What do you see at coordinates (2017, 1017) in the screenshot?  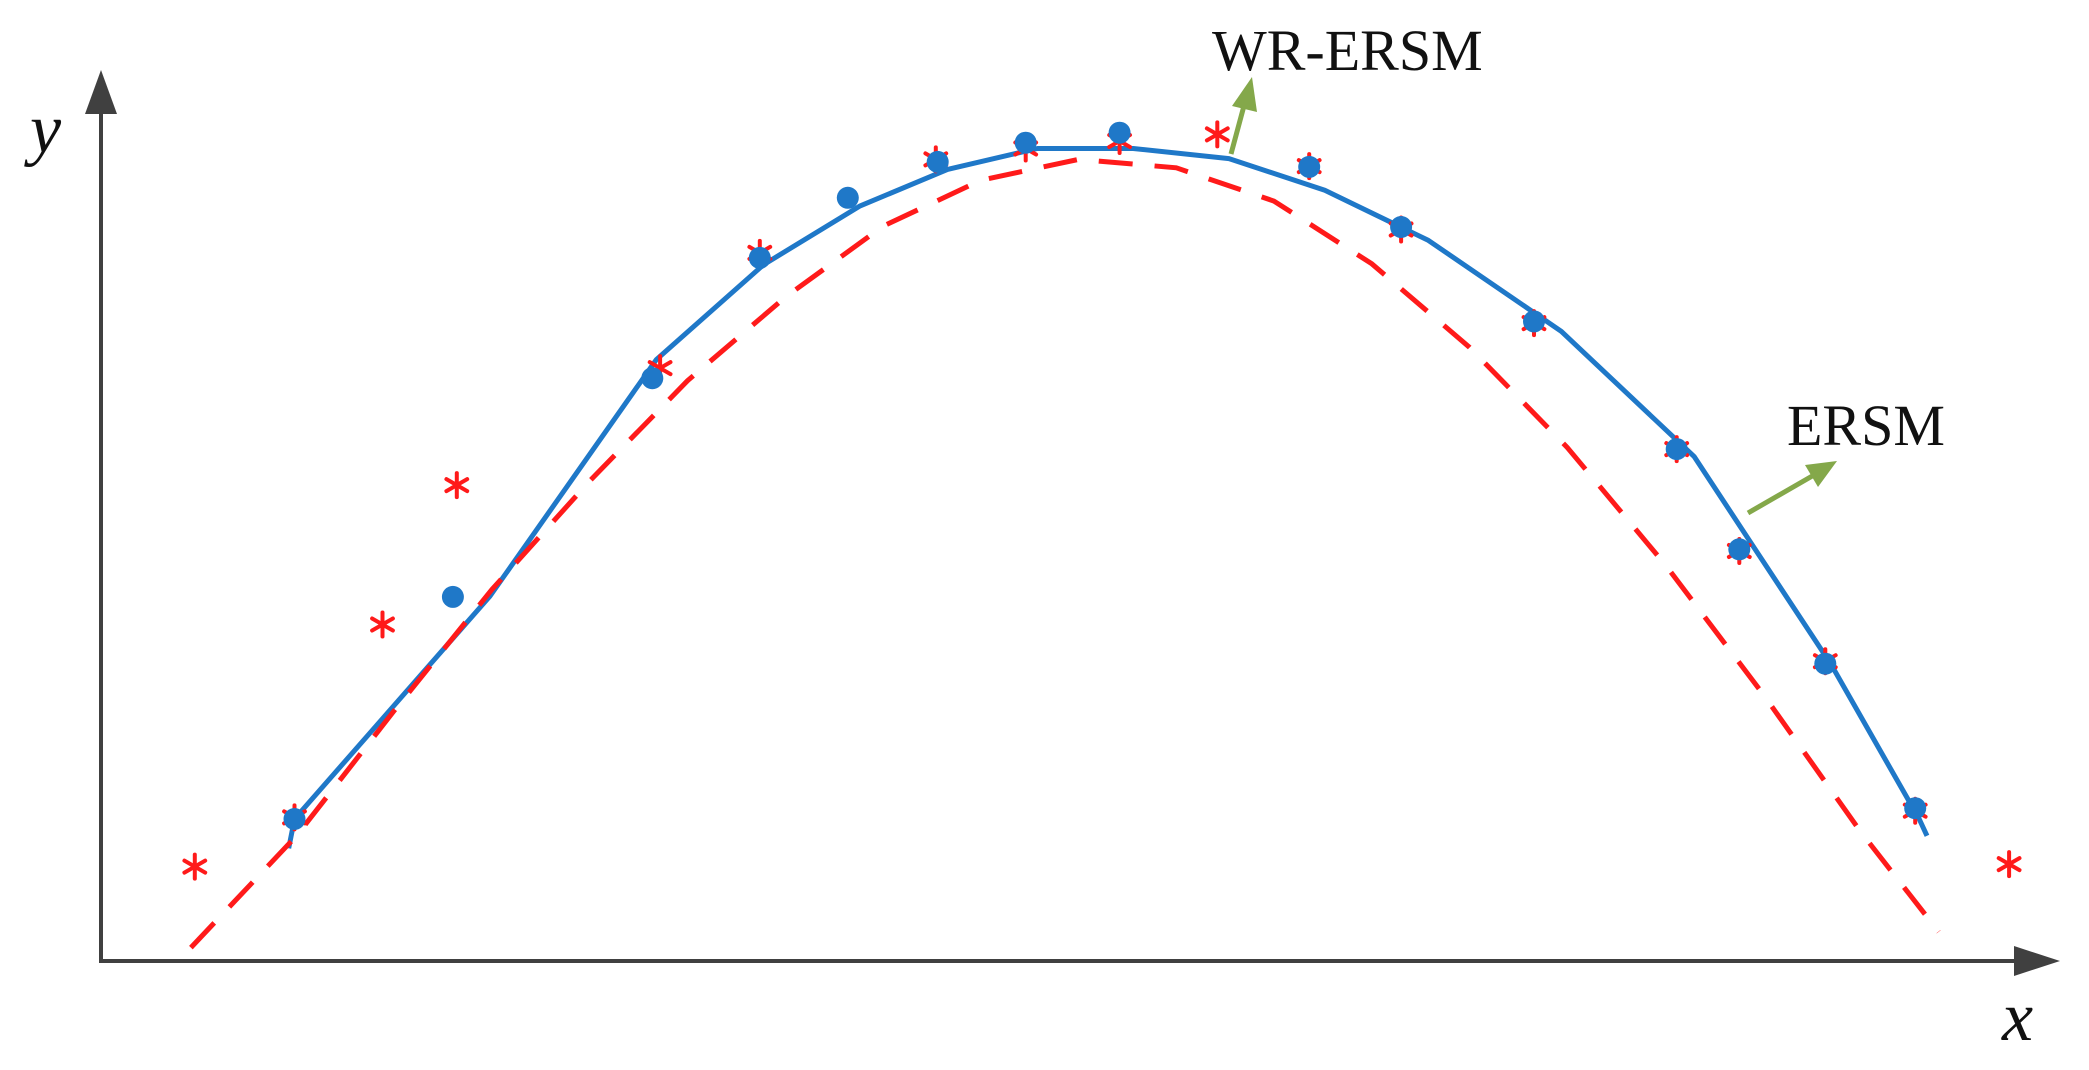 I see `x-axis-label: x` at bounding box center [2017, 1017].